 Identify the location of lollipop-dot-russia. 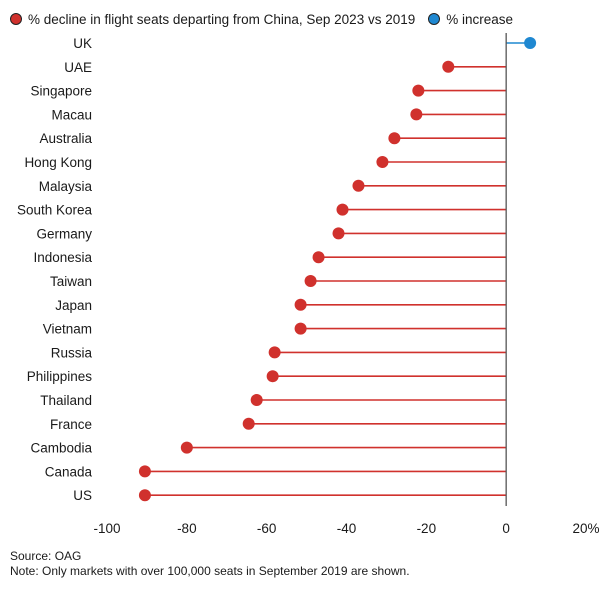
(274, 352).